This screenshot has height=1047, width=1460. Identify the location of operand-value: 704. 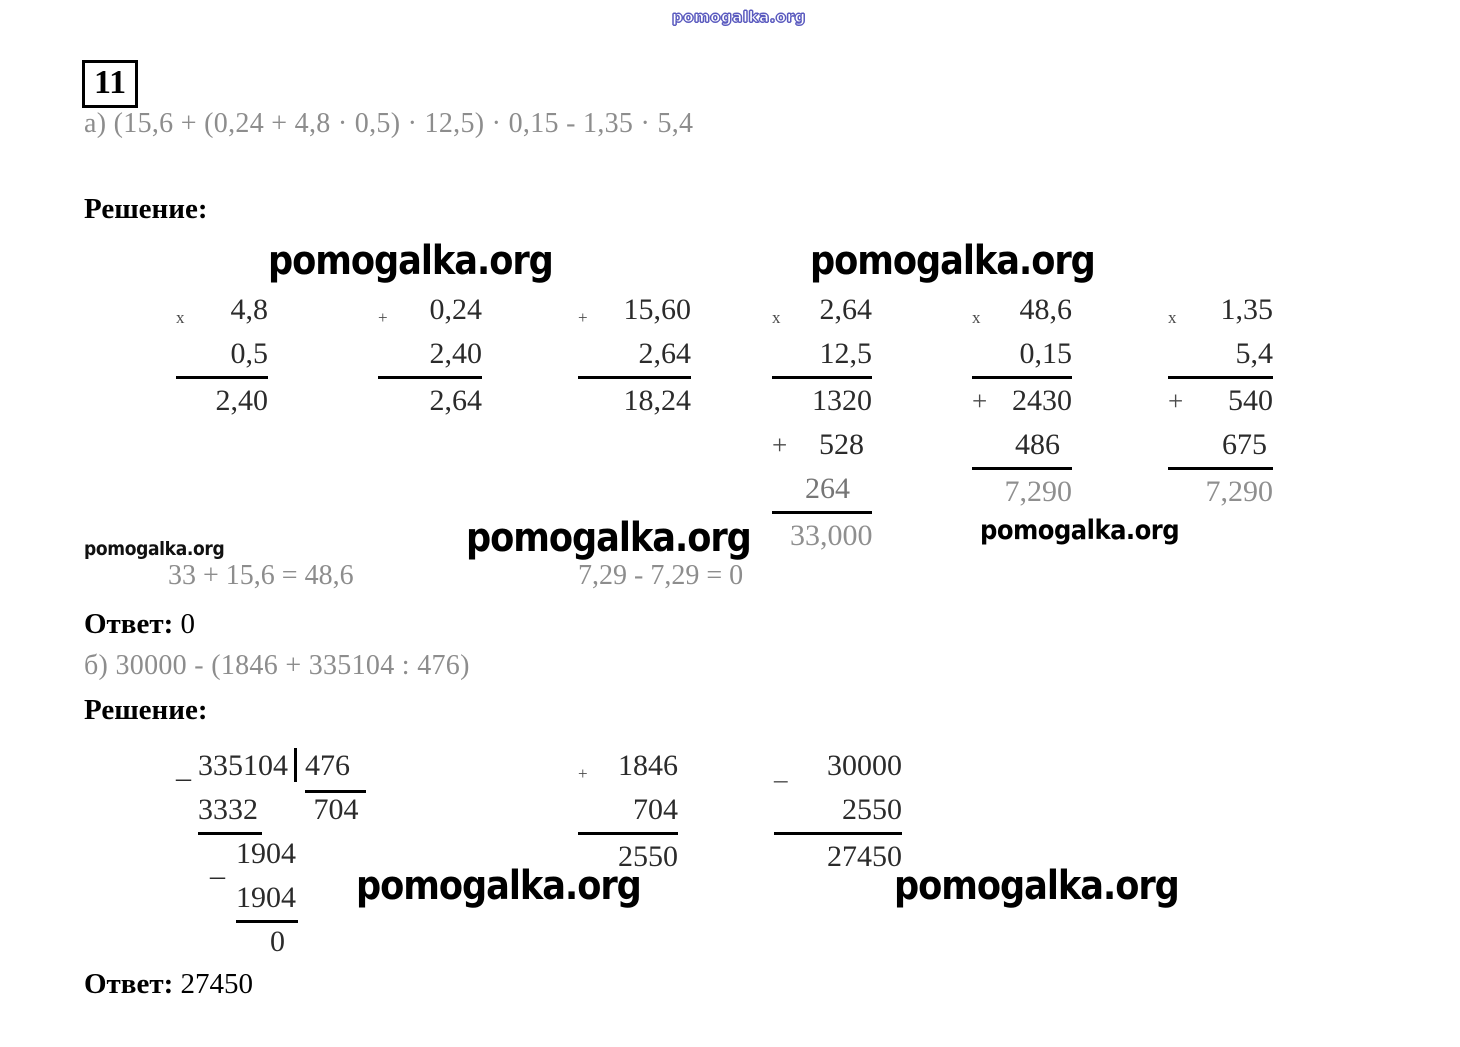
(655, 809).